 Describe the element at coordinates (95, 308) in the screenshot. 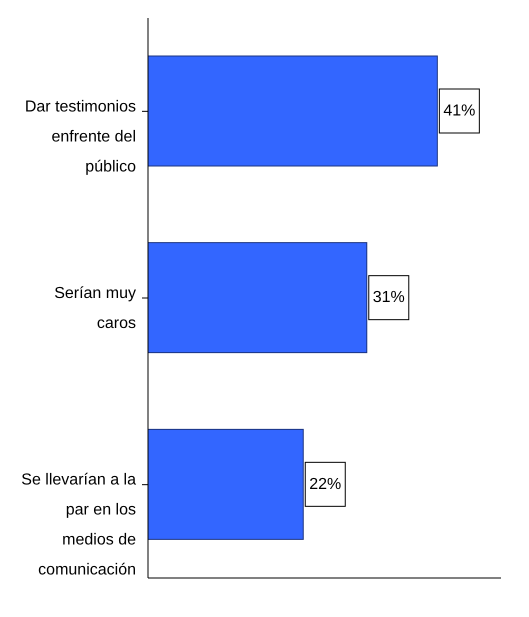

I see `y-tick-label: Serían muy caros` at that location.